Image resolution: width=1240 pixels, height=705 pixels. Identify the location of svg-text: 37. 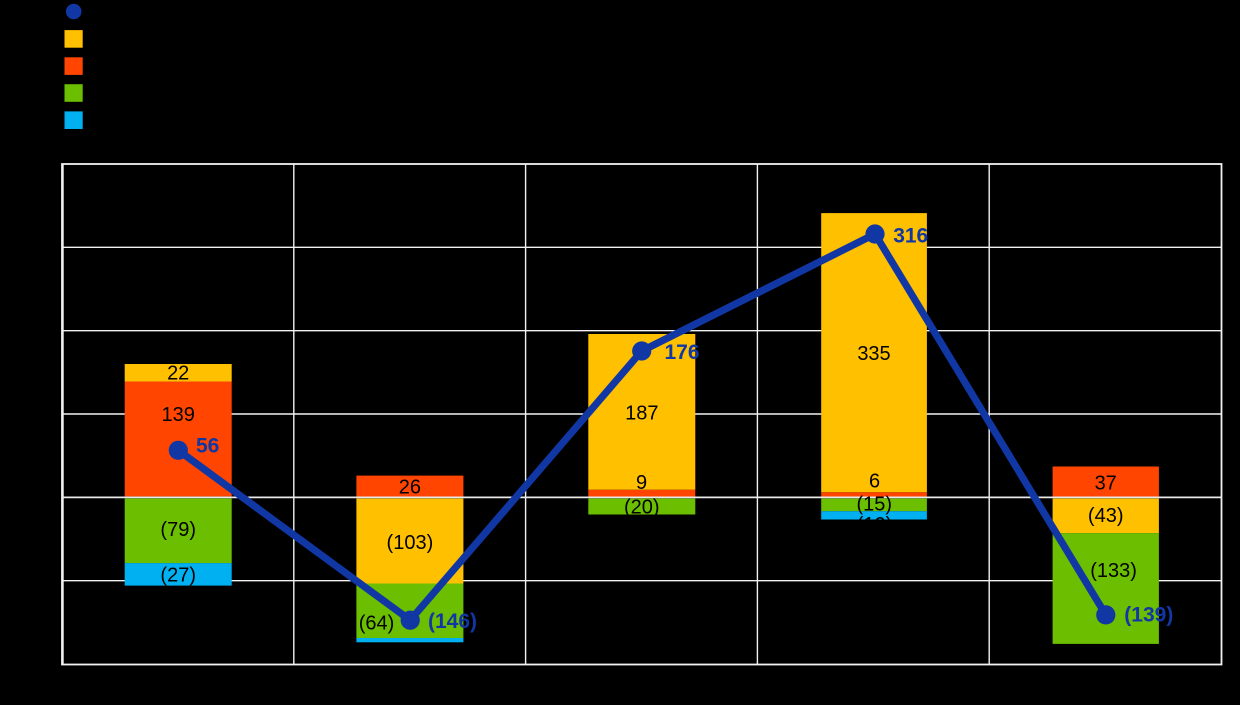
(1106, 484).